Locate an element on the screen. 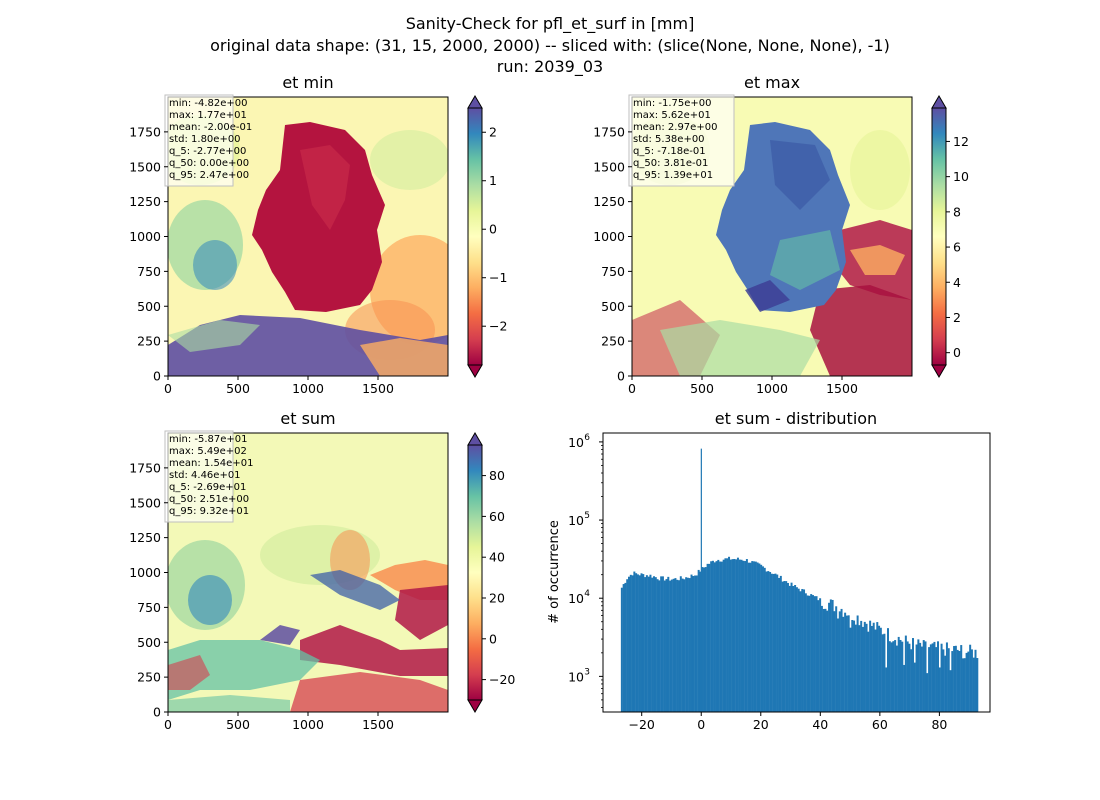 Image resolution: width=1100 pixels, height=800 pixels. heatmap-et-min is located at coordinates (308, 236).